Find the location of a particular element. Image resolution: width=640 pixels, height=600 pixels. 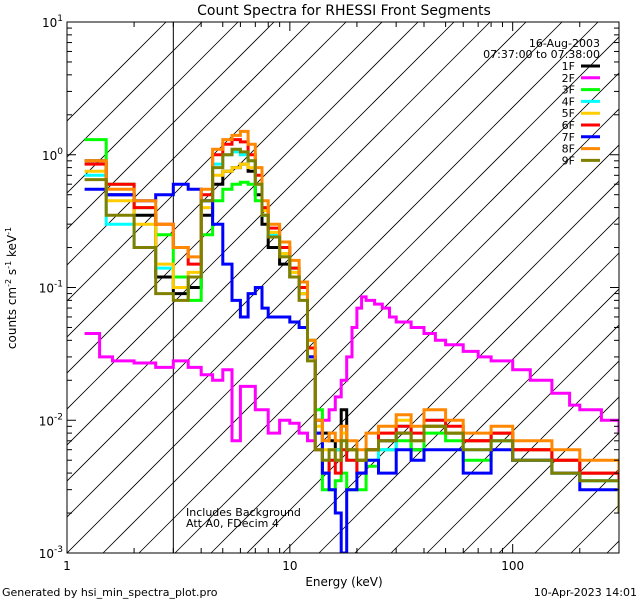

y-label-part: counts cm is located at coordinates (12, 318).